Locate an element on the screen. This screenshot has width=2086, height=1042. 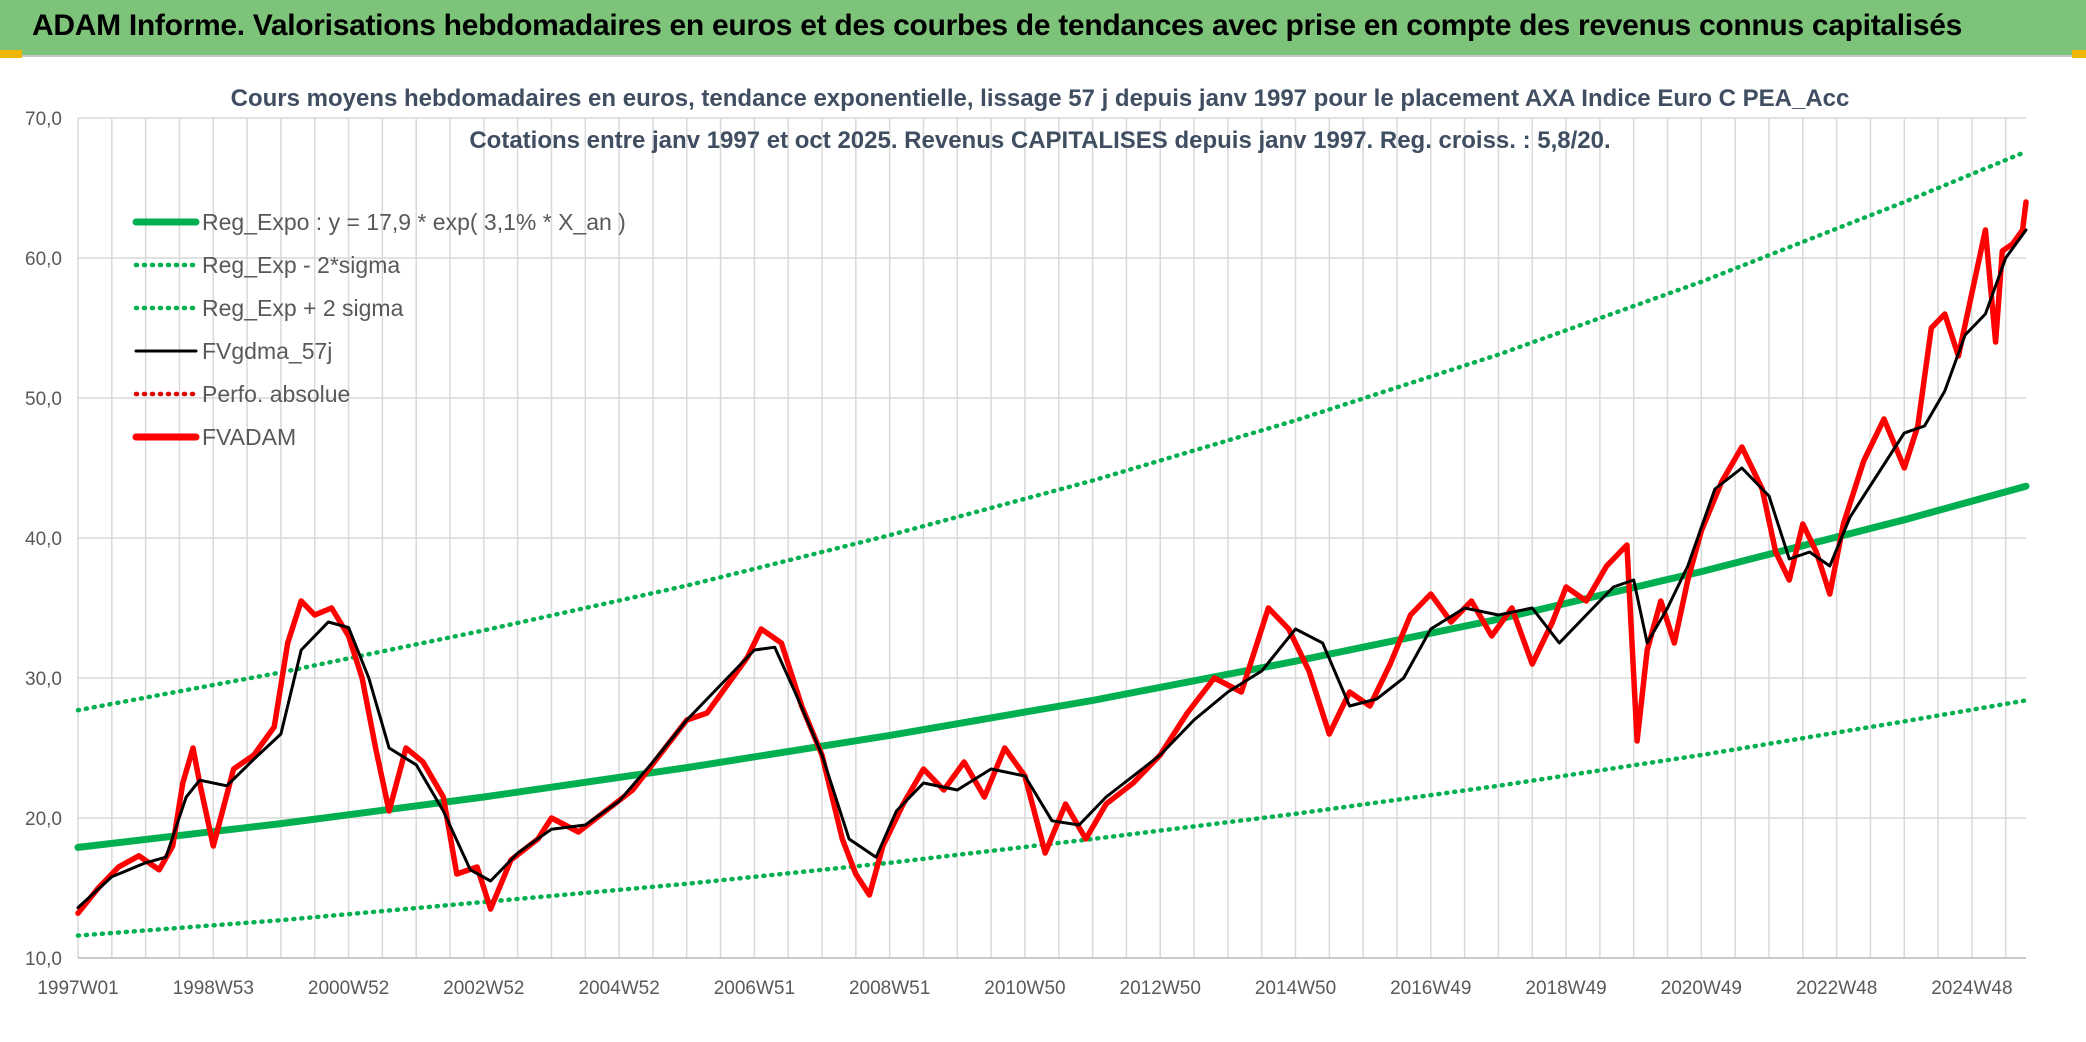
header-accent-left is located at coordinates (11, 54).